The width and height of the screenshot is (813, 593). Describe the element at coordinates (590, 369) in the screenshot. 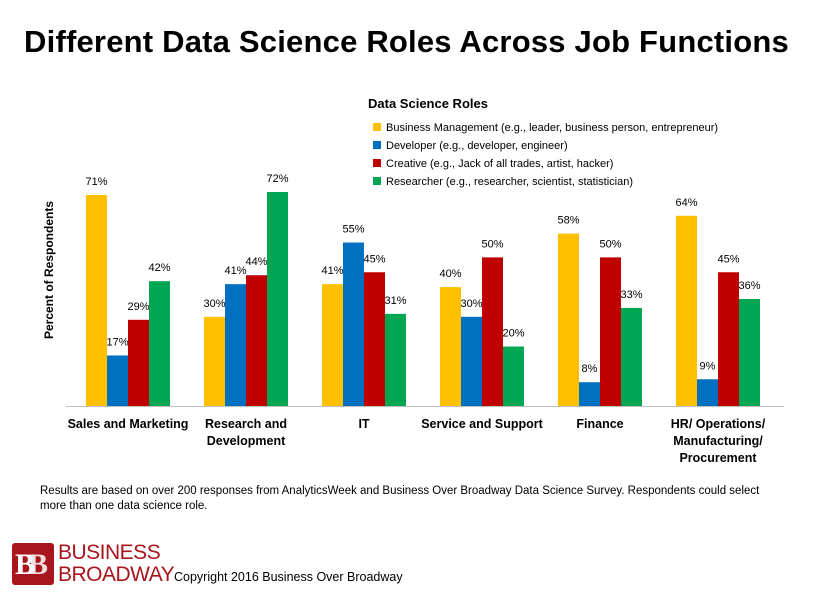

I see `data-label: 8%` at that location.